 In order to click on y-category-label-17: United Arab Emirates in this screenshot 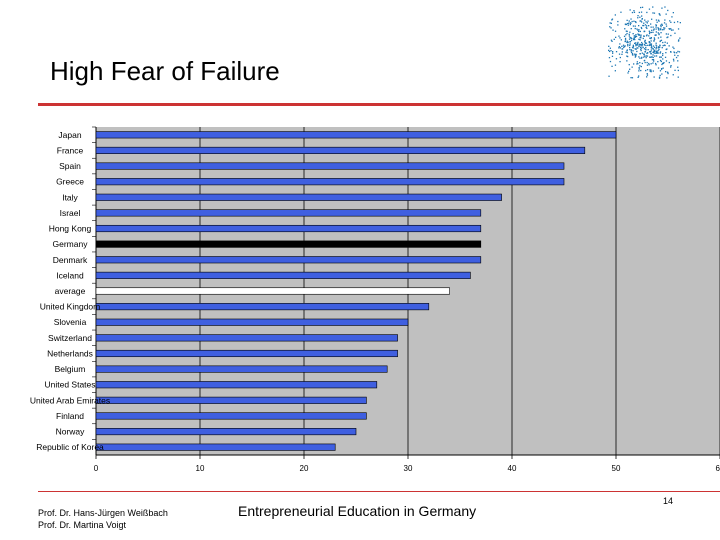, I will do `click(70, 400)`.